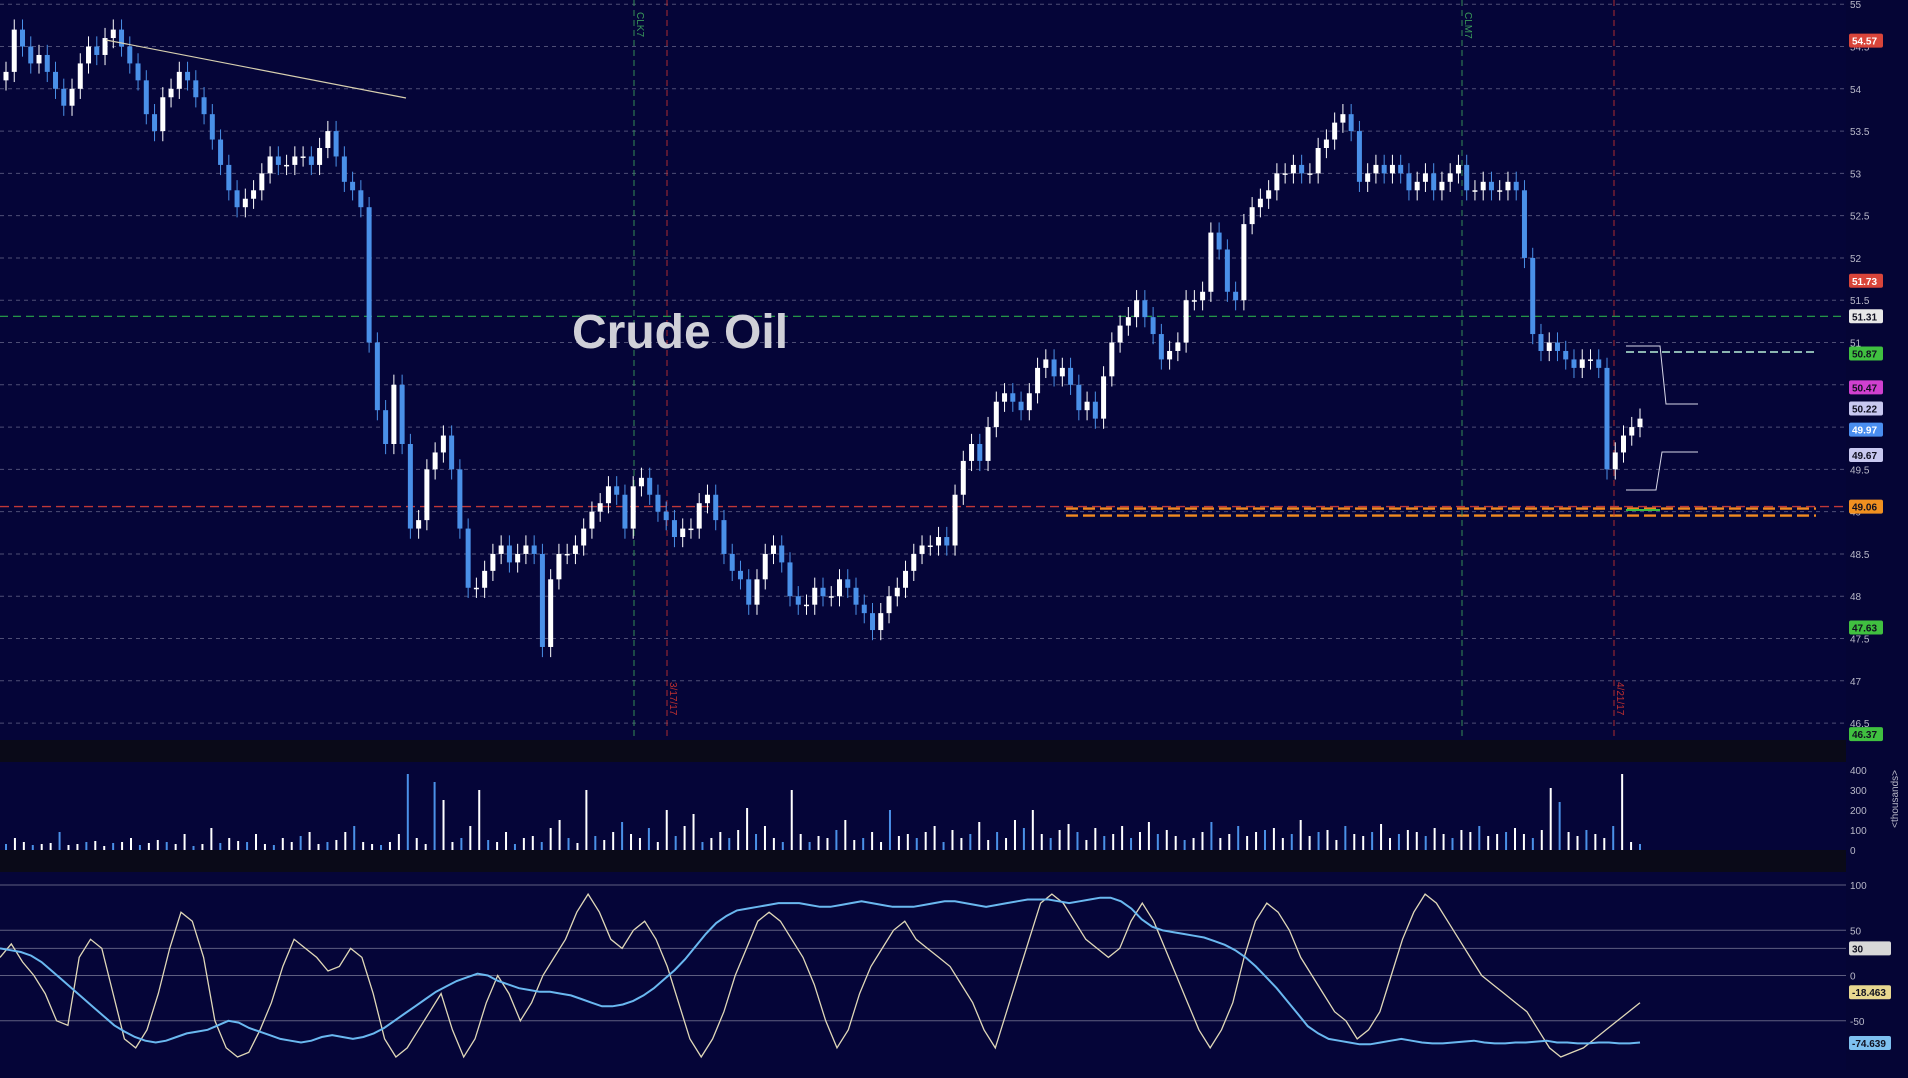  I want to click on projection-lower, so click(1662, 471).